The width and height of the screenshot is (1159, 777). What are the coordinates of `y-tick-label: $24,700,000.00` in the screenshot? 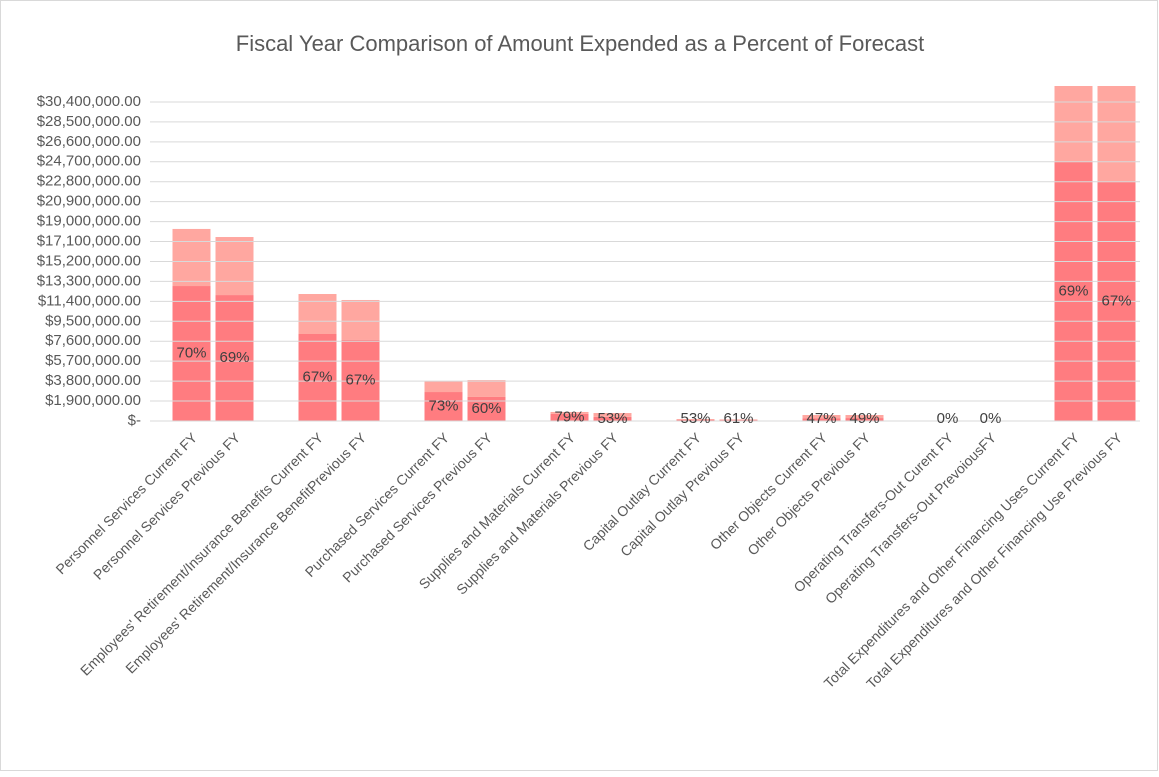 It's located at (89, 161).